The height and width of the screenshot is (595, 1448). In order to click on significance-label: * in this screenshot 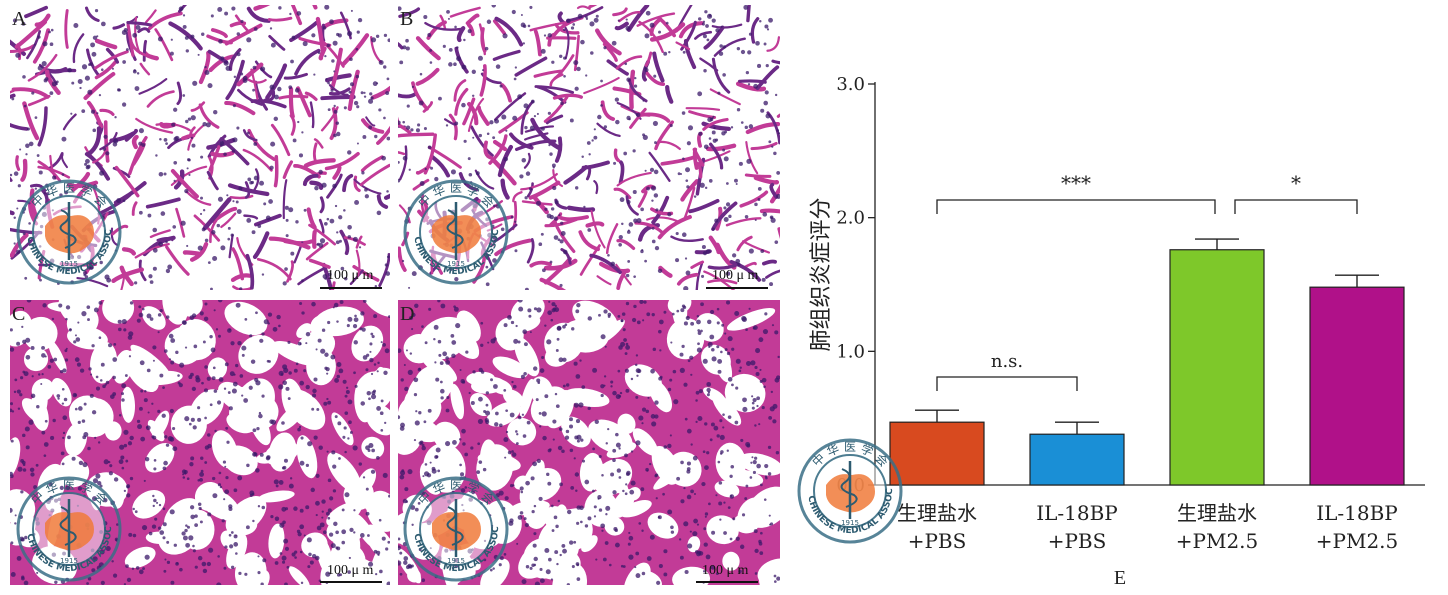, I will do `click(1296, 183)`.